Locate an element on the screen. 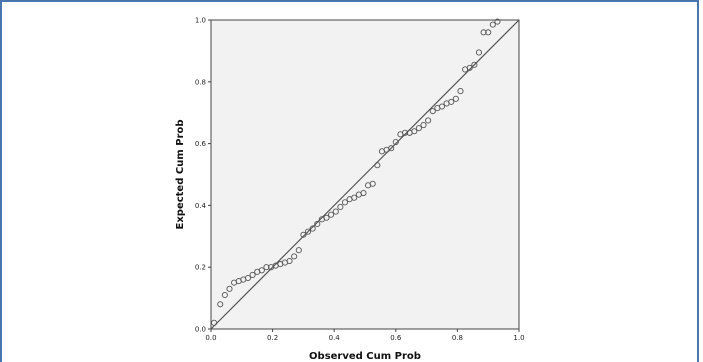 The image size is (703, 362). y-tick-label: 0.0 is located at coordinates (200, 330).